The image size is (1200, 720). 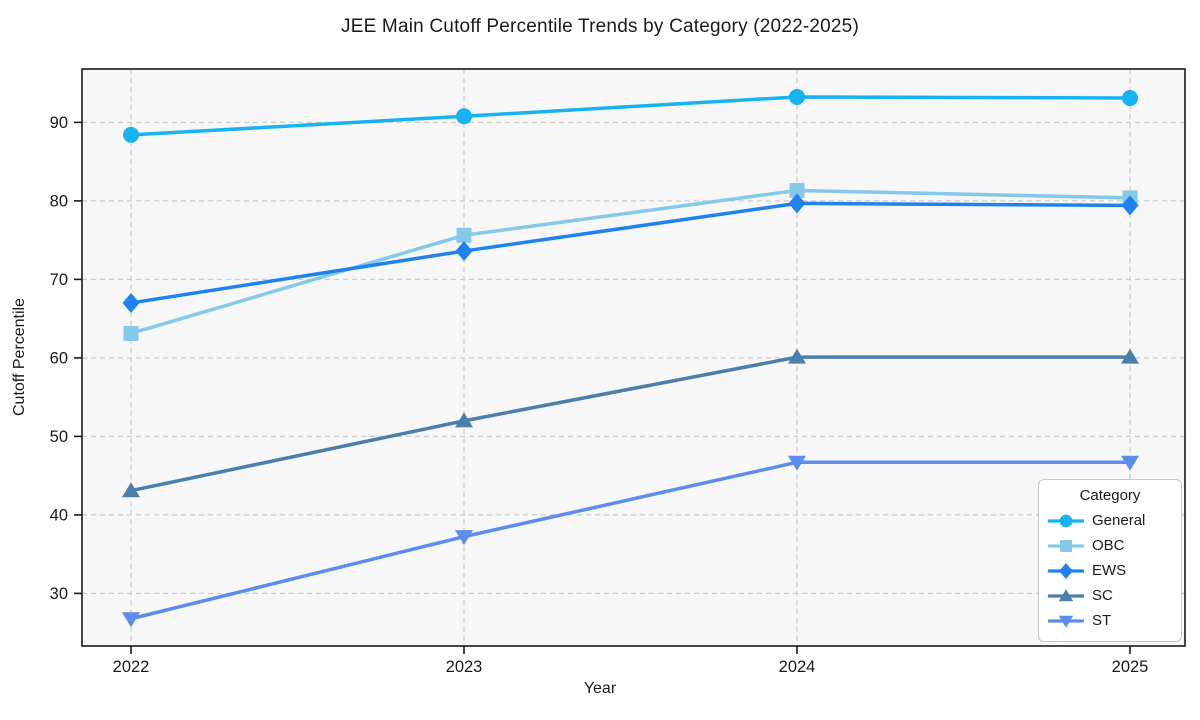 I want to click on legend-item-general: General, so click(x=1110, y=520).